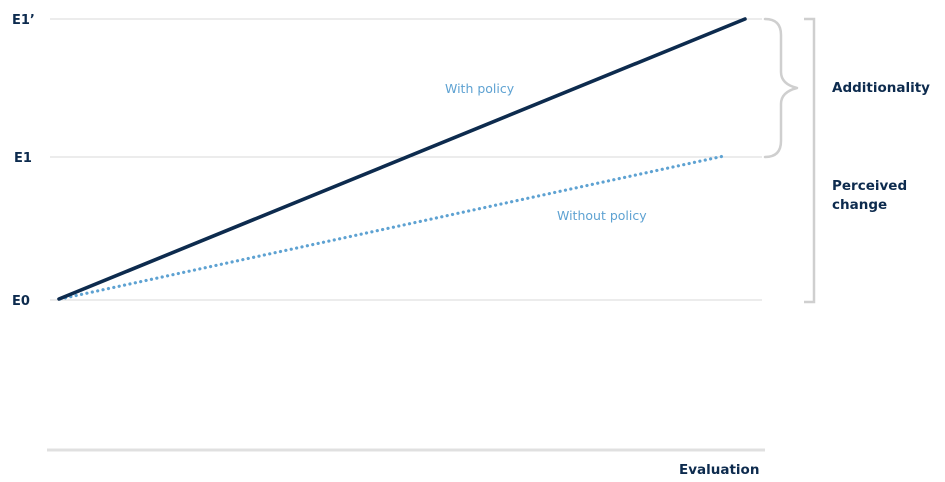  Describe the element at coordinates (719, 470) in the screenshot. I see `x-axis-title: Evaluation` at that location.